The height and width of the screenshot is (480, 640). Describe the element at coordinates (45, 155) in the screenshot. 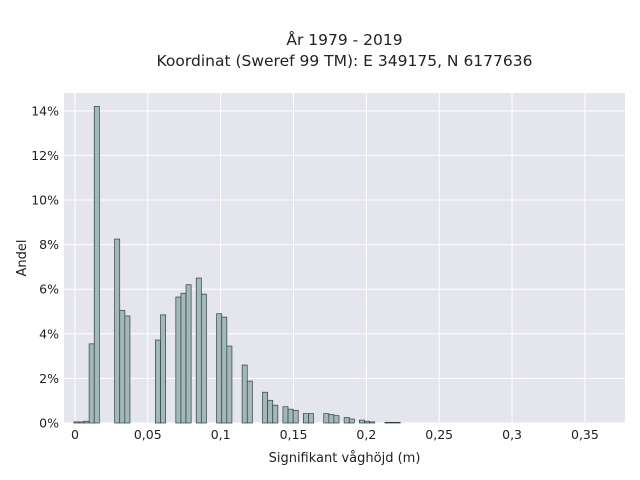

I see `y-tick-label-6: 12%` at that location.